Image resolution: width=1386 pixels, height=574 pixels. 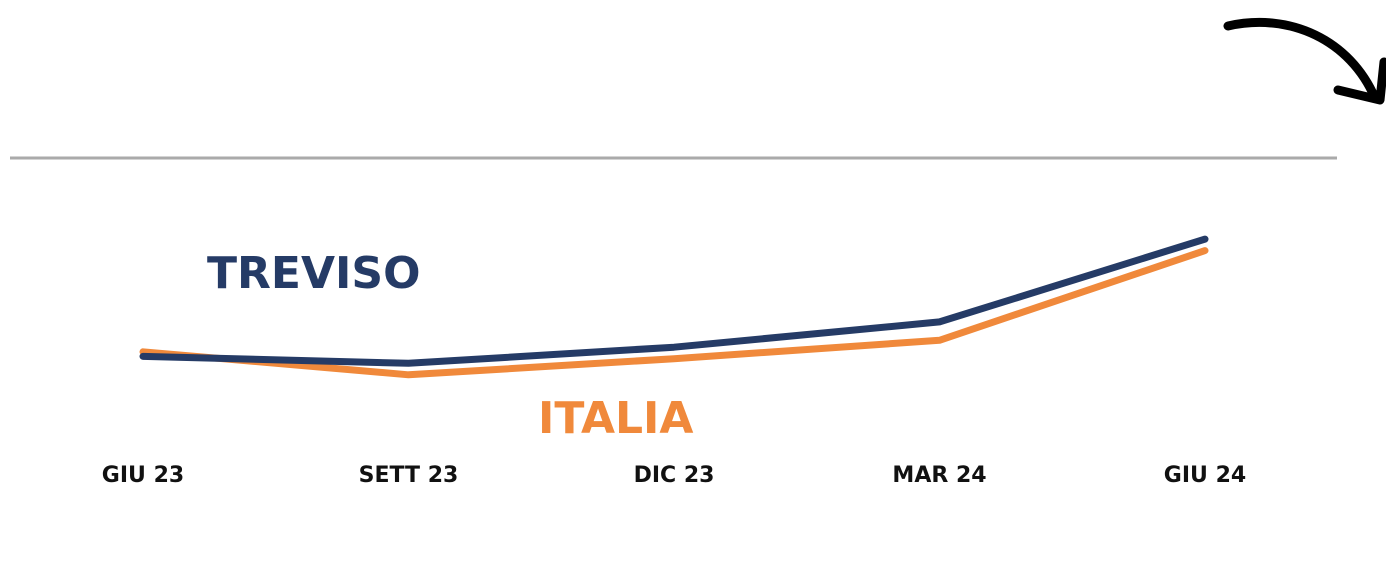 What do you see at coordinates (615, 418) in the screenshot?
I see `series-label: ITALIA` at bounding box center [615, 418].